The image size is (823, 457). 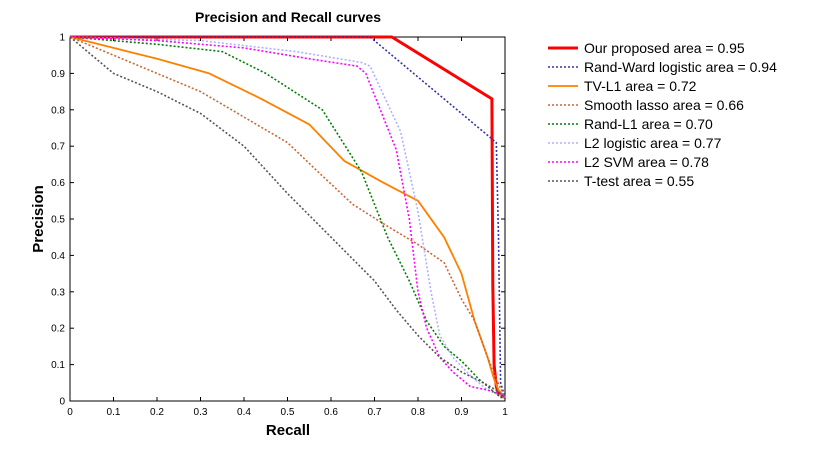 What do you see at coordinates (288, 17) in the screenshot?
I see `chart-title: Precision and Recall curves` at bounding box center [288, 17].